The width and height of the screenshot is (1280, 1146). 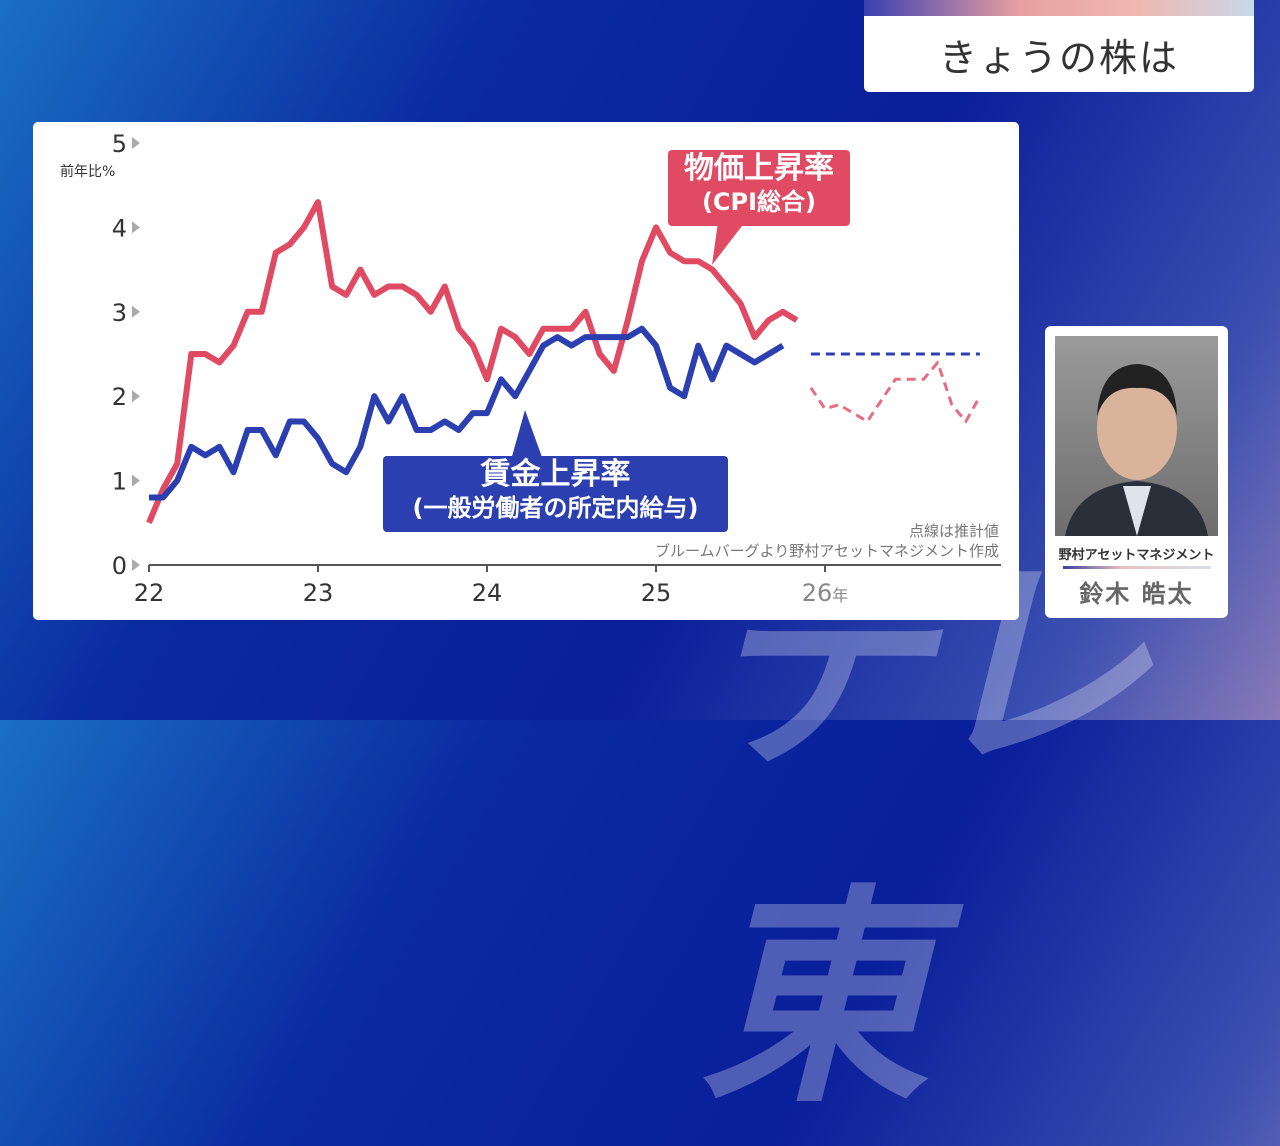 I want to click on x-tick-label: 26年, so click(x=825, y=593).